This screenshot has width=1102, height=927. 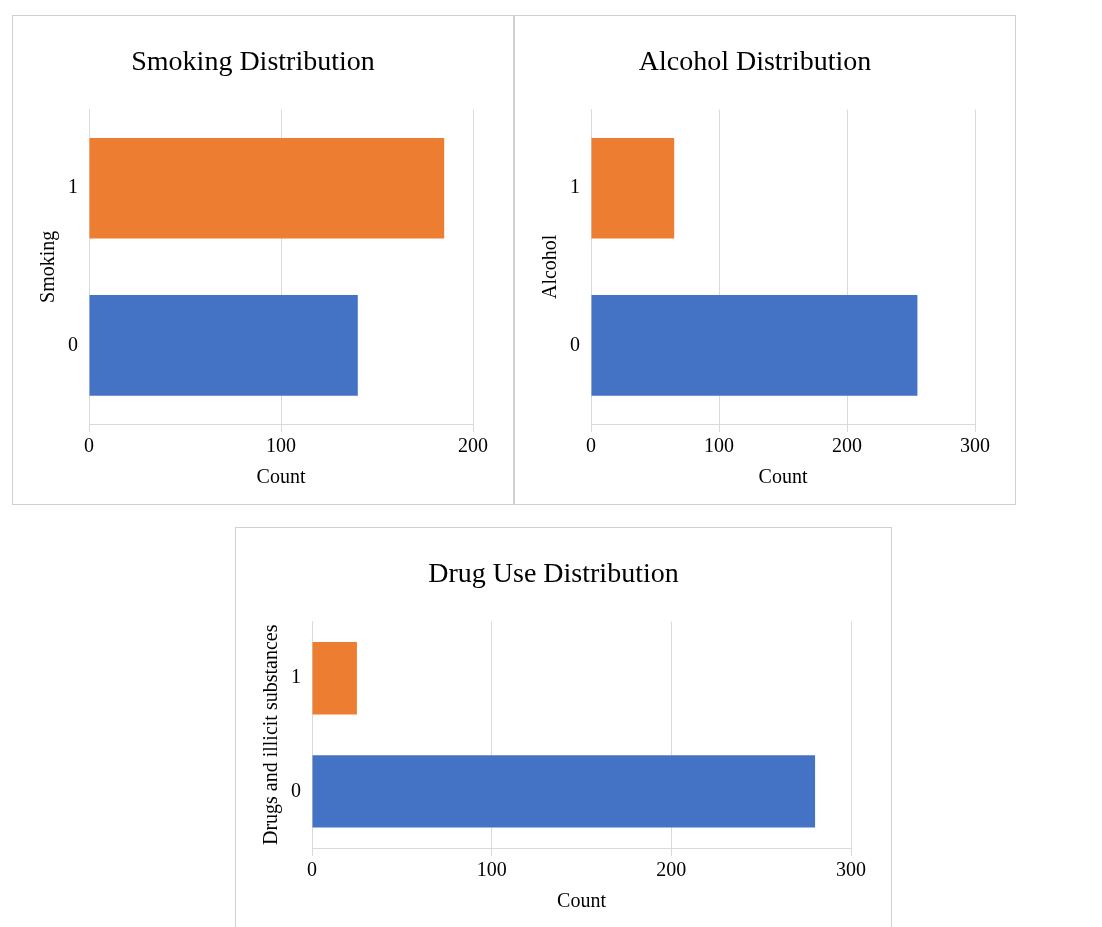 I want to click on y-axis-title: Drugs and illicit substances, so click(x=271, y=735).